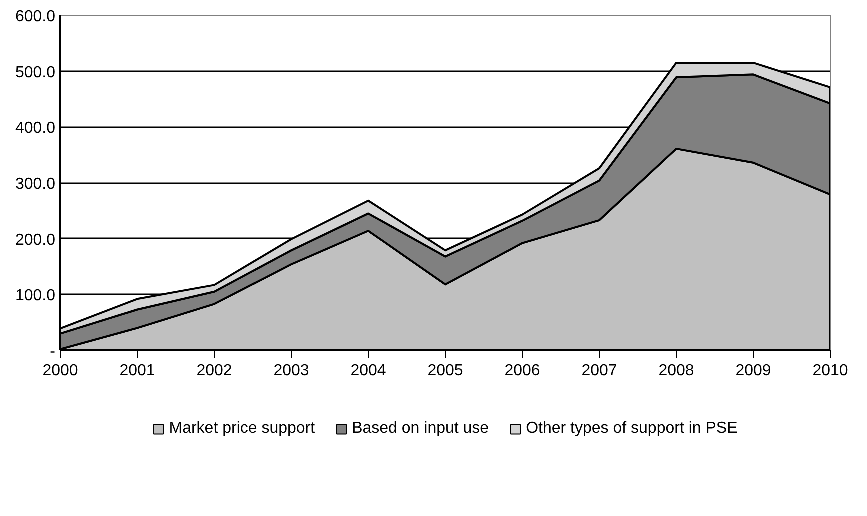  I want to click on x-tick-label: 2006, so click(522, 371).